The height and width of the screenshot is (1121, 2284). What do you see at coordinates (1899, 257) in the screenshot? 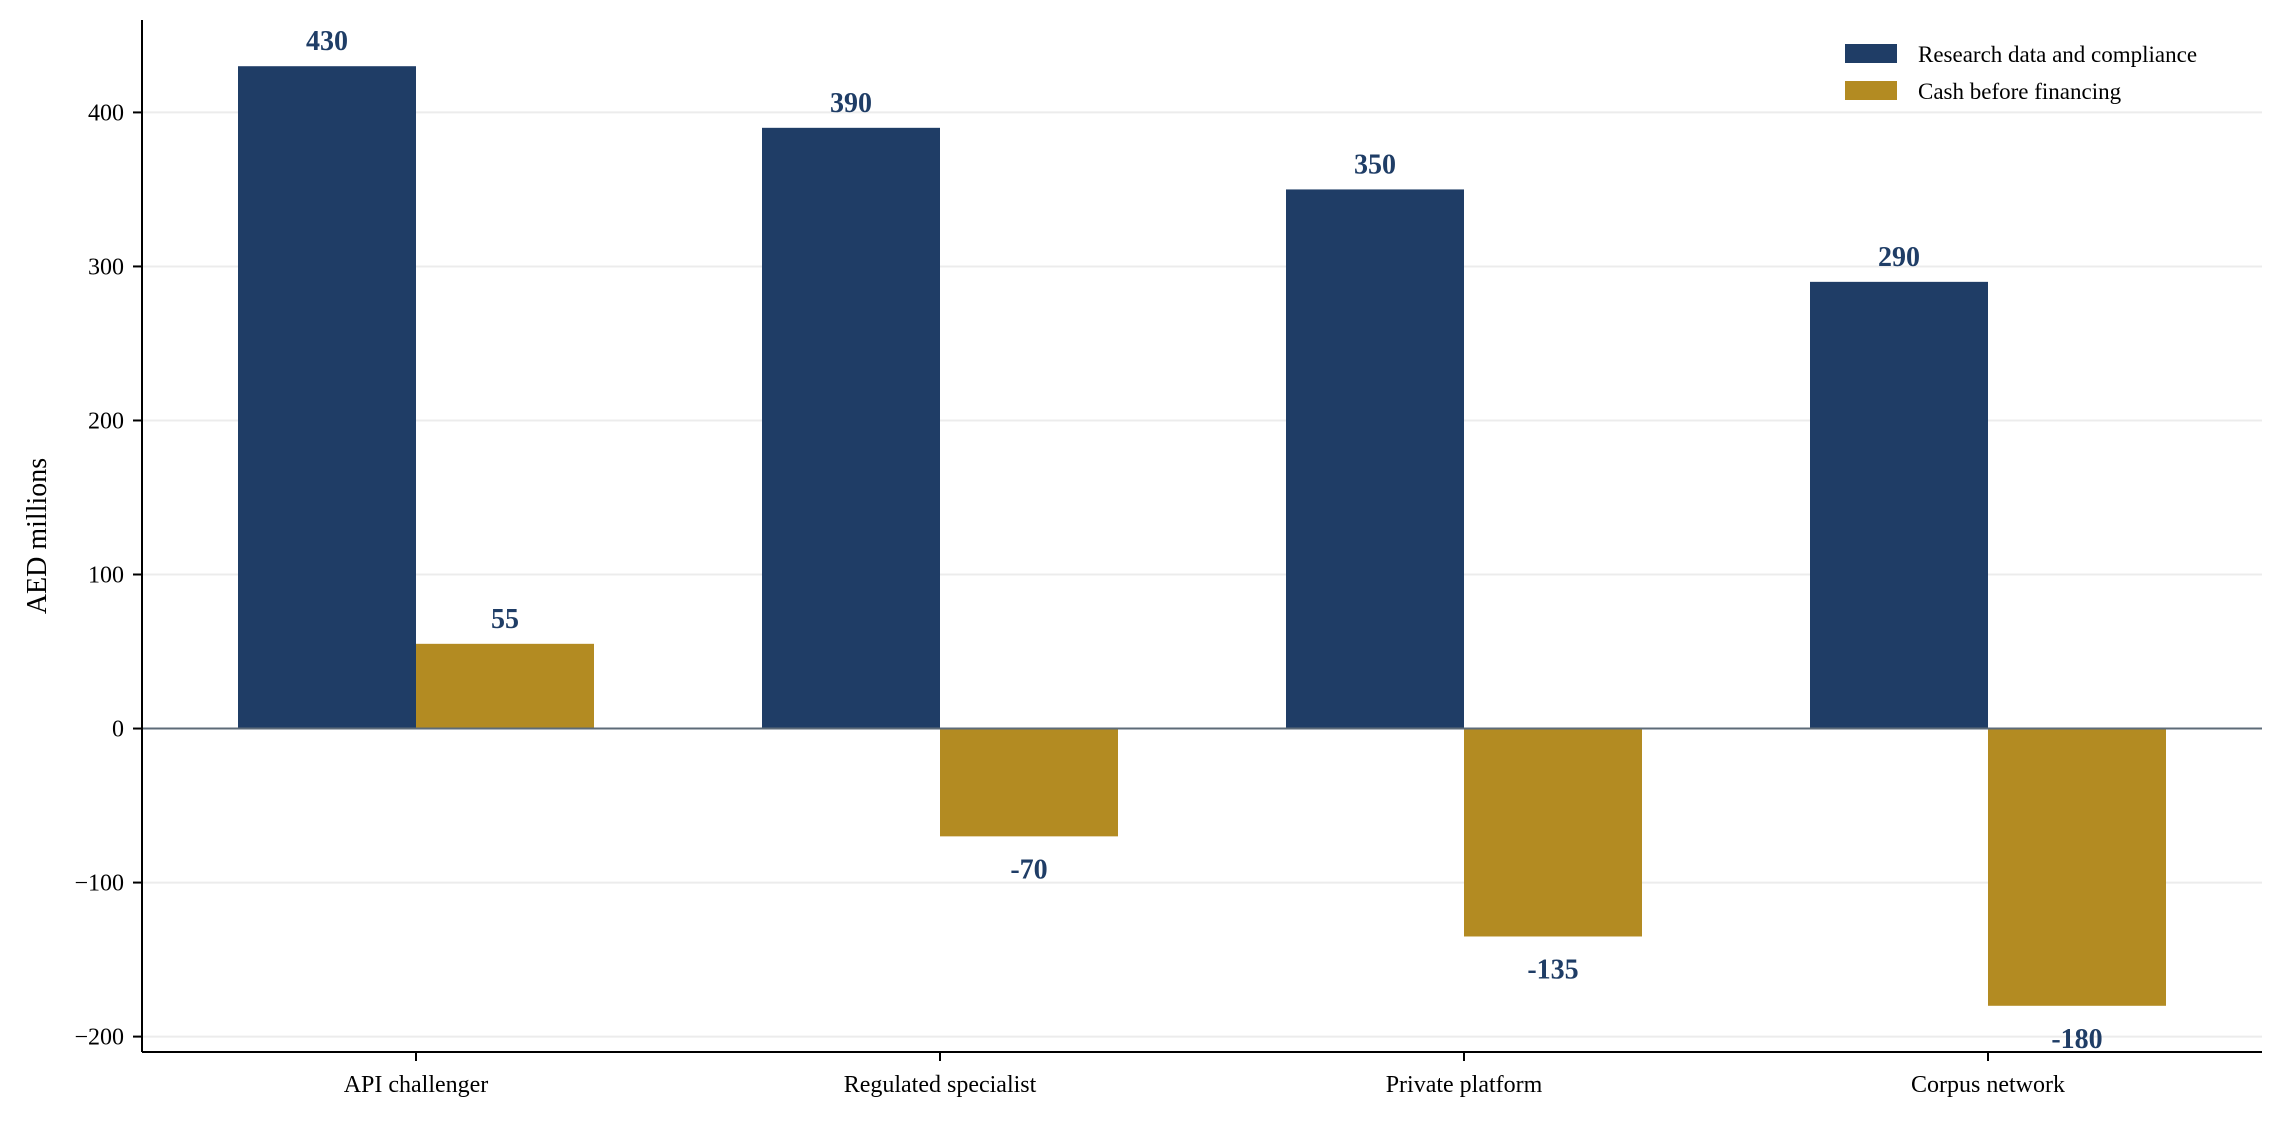
I see `data-label: 290` at bounding box center [1899, 257].